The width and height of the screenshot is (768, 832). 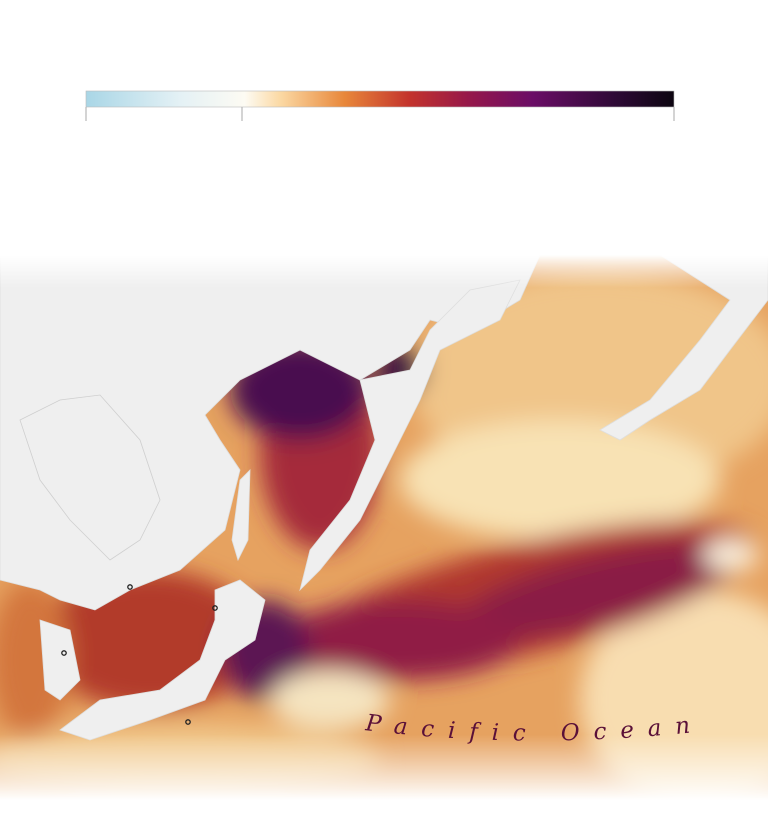 I want to click on city-markers, so click(x=139, y=654).